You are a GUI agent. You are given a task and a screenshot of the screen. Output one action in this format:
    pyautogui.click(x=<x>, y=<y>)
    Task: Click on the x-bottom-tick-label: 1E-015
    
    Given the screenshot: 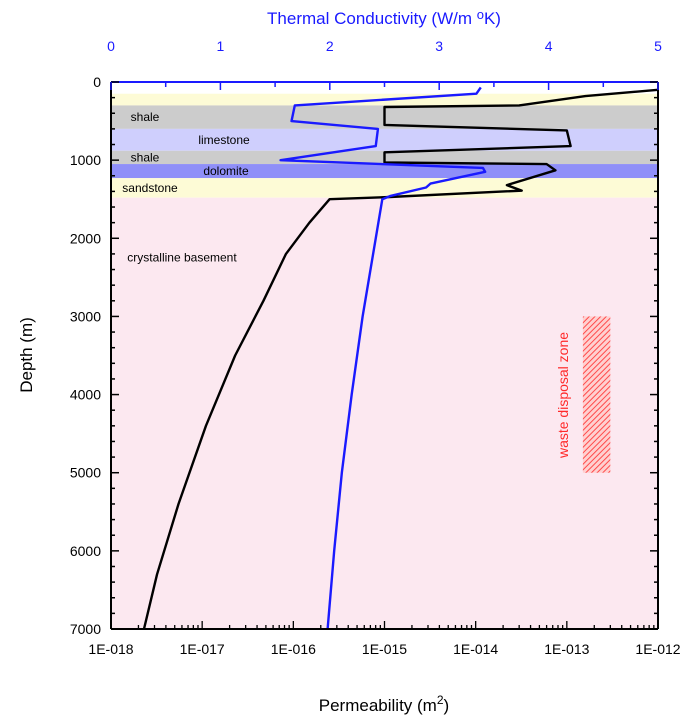 What is the action you would take?
    pyautogui.click(x=384, y=649)
    